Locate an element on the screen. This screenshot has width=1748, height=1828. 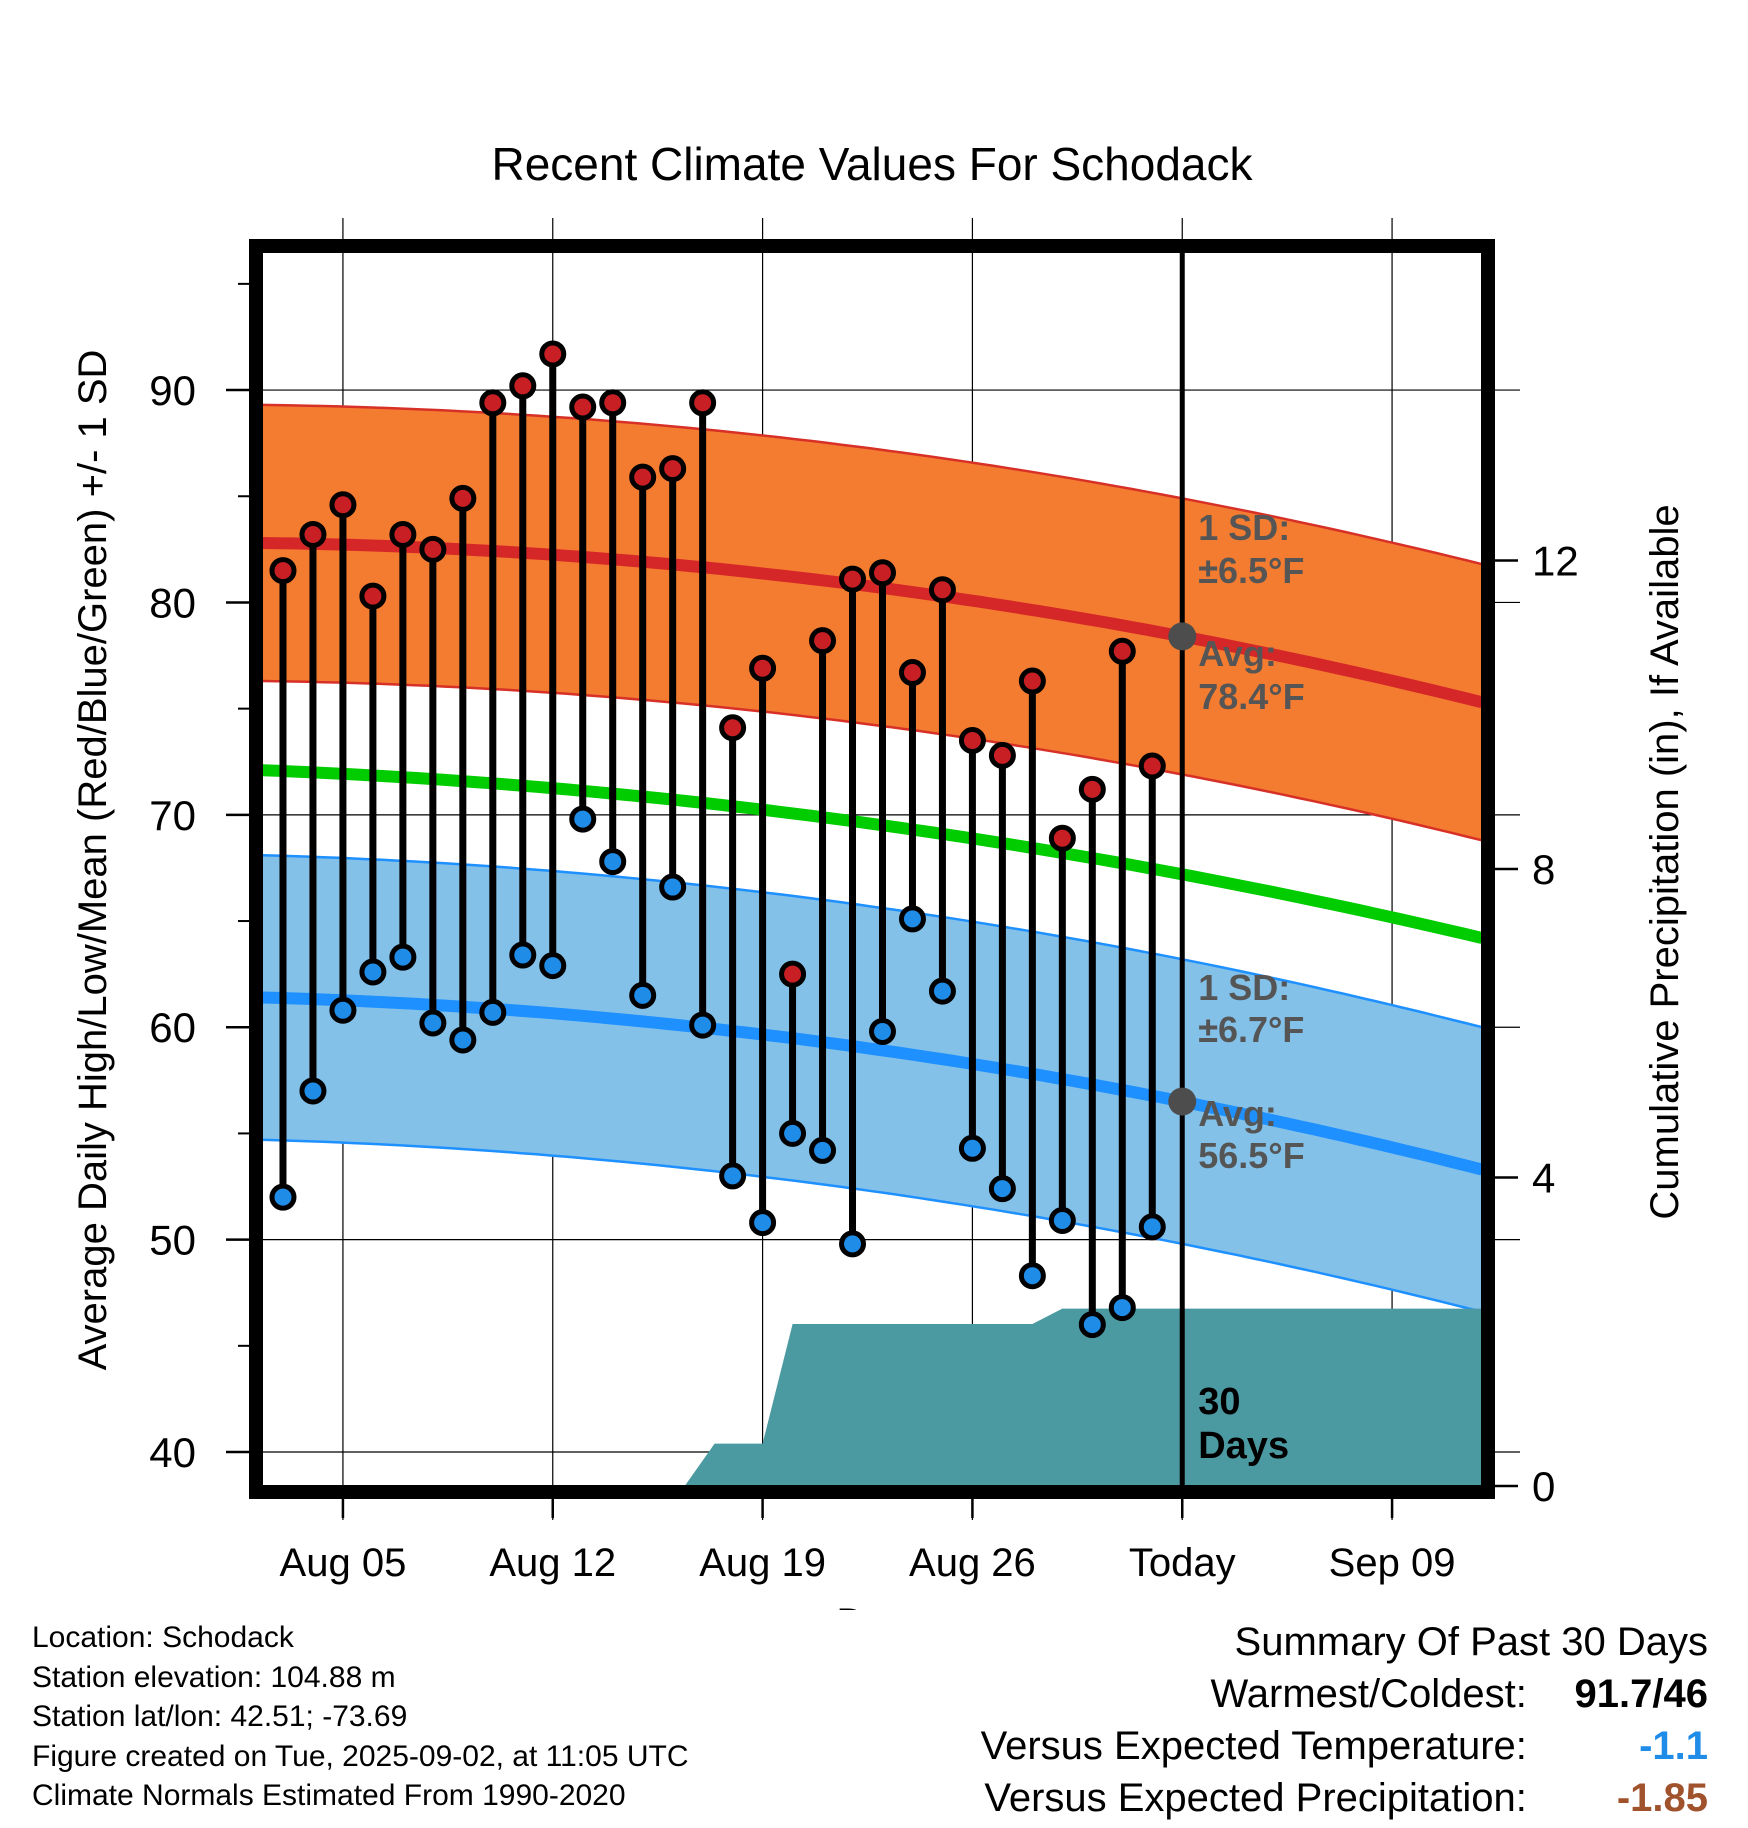
low-sd-lower-edge is located at coordinates (872, 1226).